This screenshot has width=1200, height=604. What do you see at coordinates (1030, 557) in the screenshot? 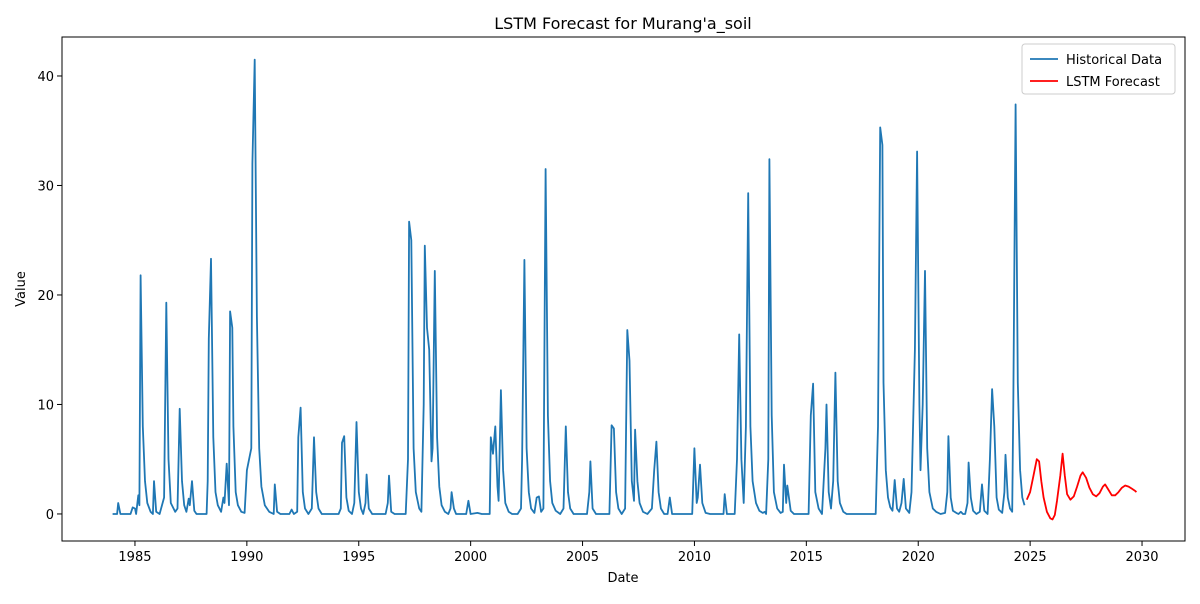
I see `x-tick-label: 2025` at bounding box center [1030, 557].